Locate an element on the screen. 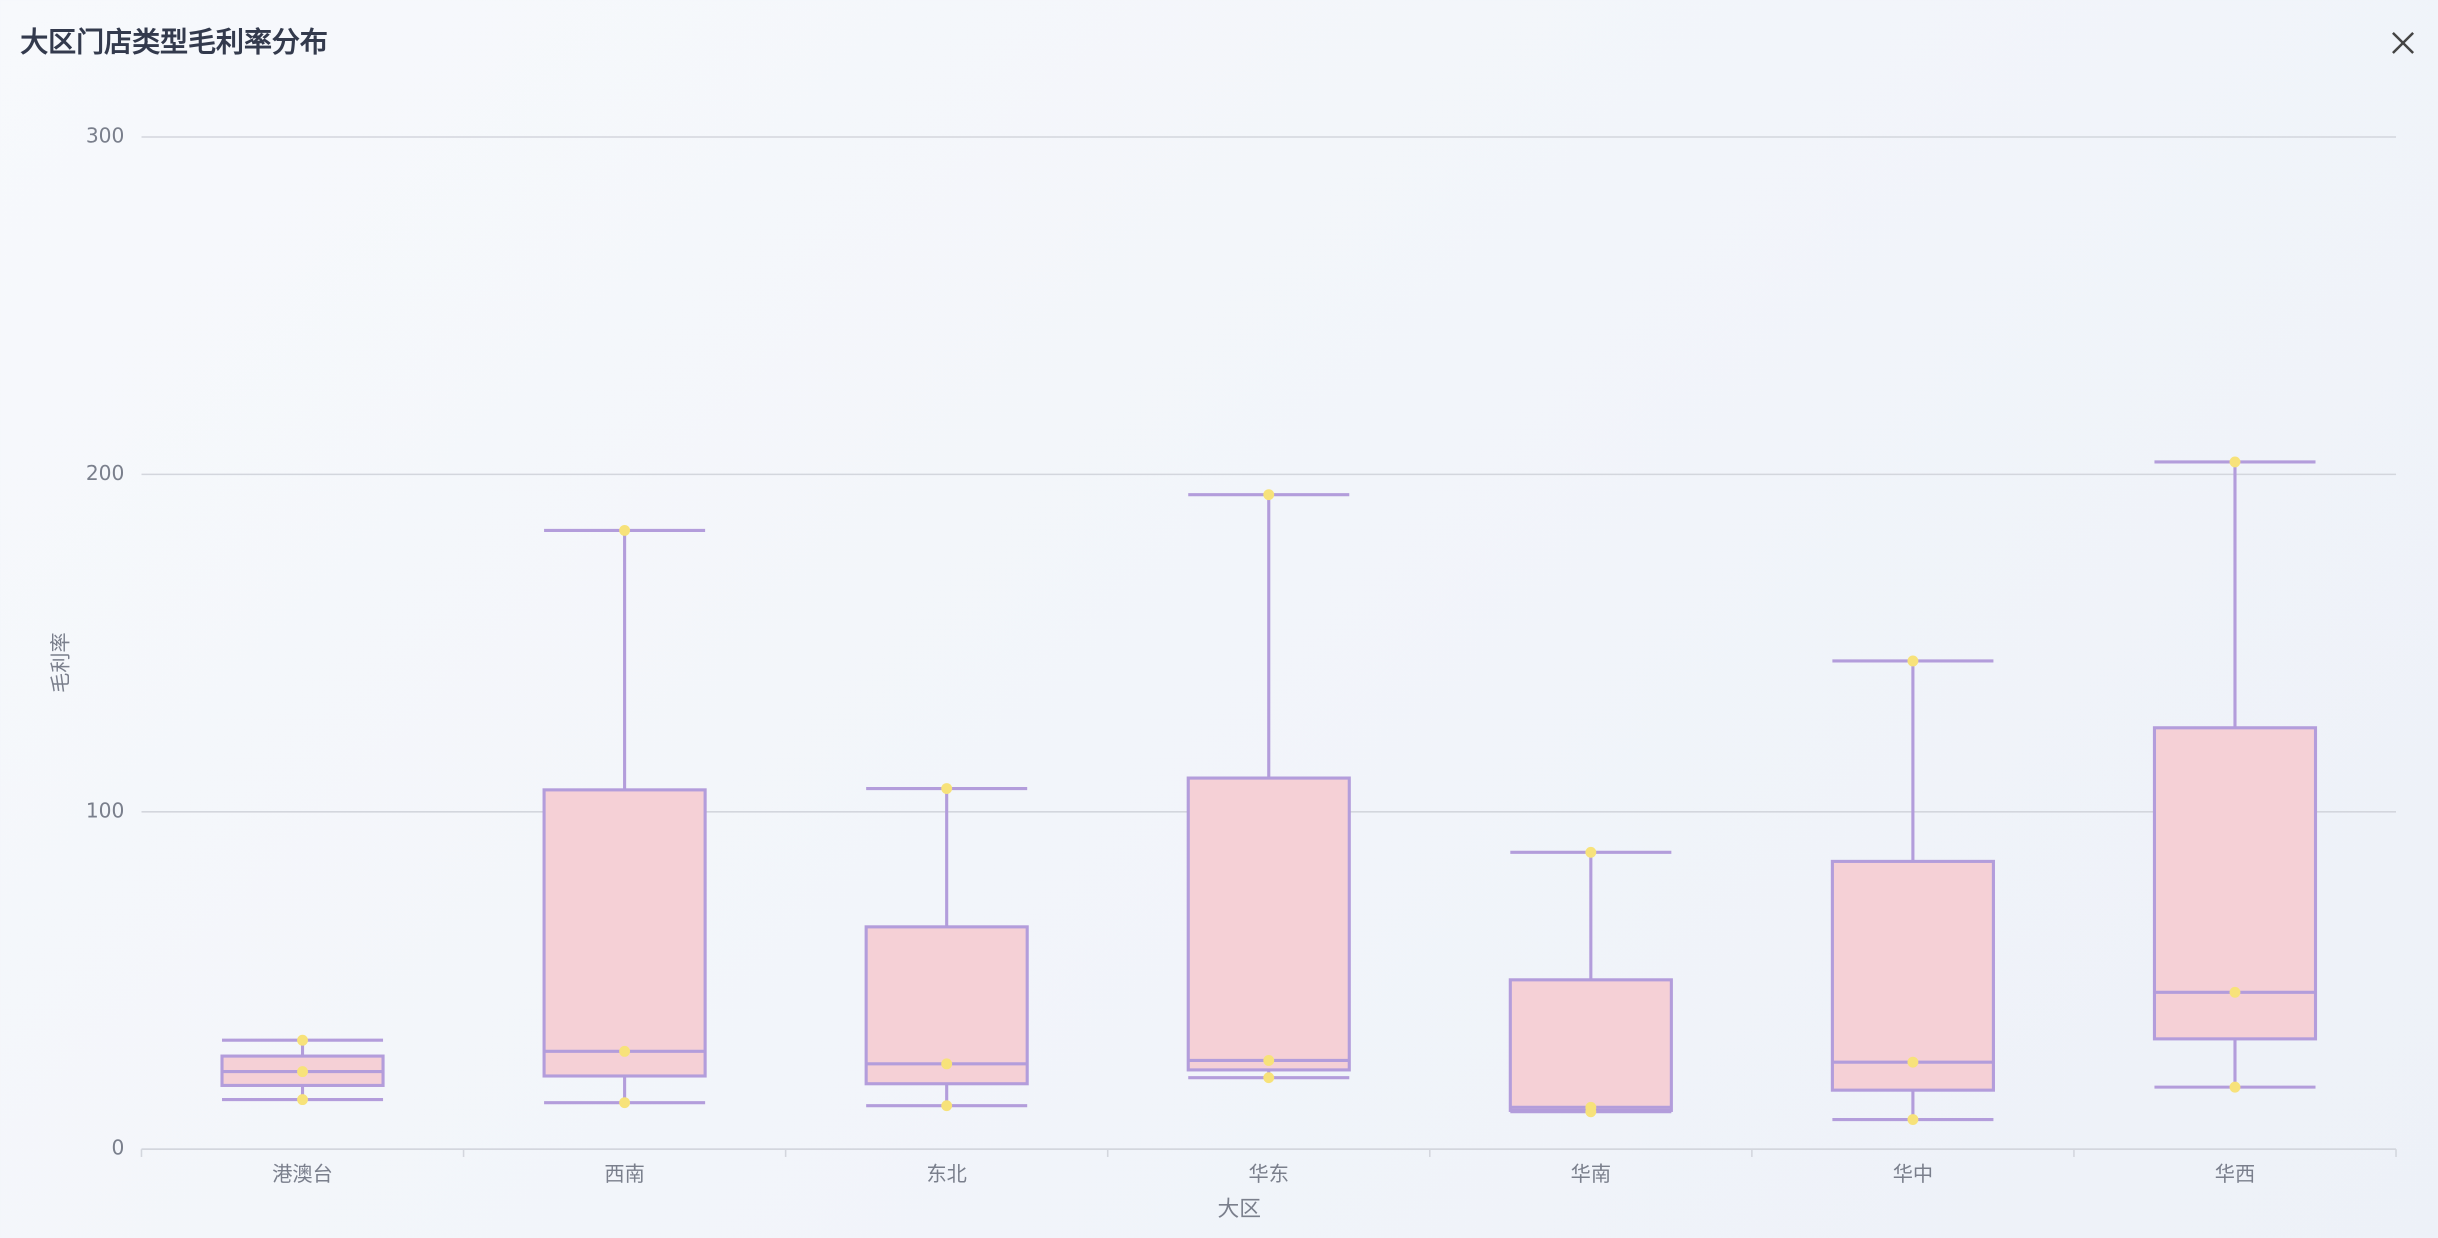 The width and height of the screenshot is (2438, 1238). y-tick-label: 100 is located at coordinates (105, 810).